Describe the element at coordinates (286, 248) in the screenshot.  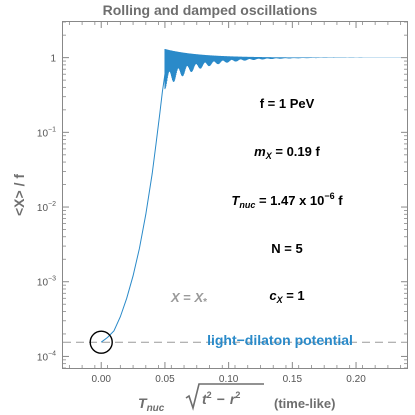
I see `annotation-n: N = 5` at that location.